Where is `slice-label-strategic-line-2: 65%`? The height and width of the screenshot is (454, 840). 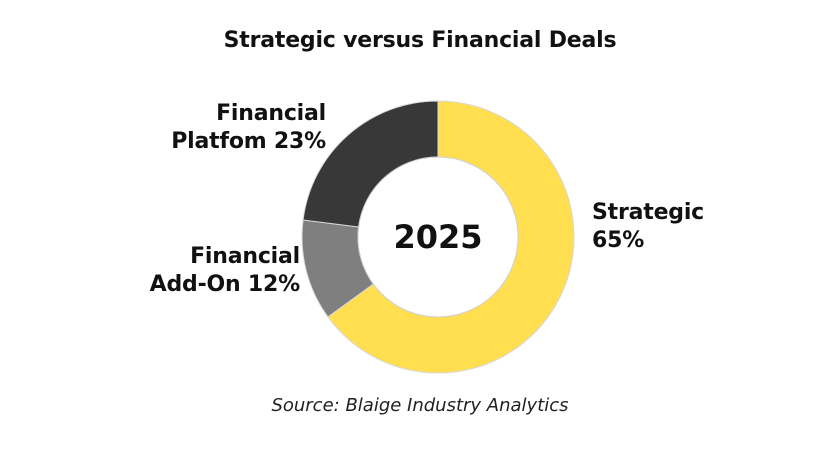 slice-label-strategic-line-2: 65% is located at coordinates (618, 240).